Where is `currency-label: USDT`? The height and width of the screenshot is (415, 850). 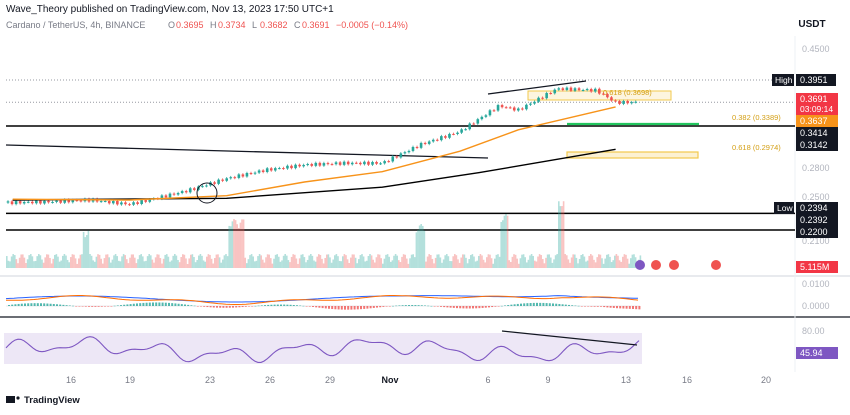
currency-label: USDT is located at coordinates (811, 24).